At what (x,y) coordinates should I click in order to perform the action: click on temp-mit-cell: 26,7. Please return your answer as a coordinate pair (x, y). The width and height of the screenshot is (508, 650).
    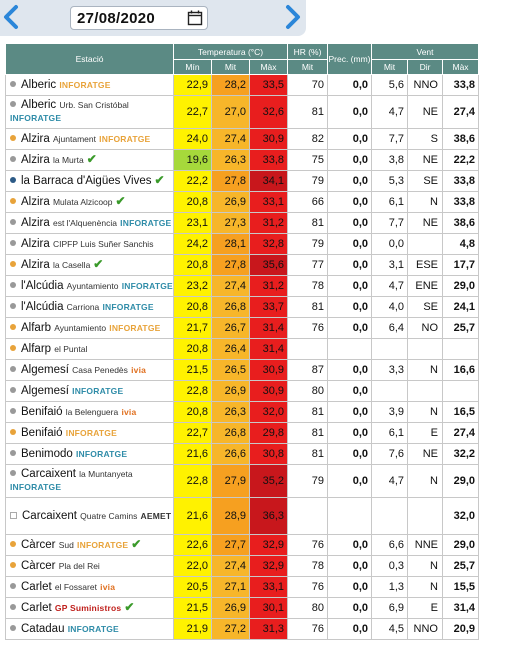
    Looking at the image, I should click on (230, 328).